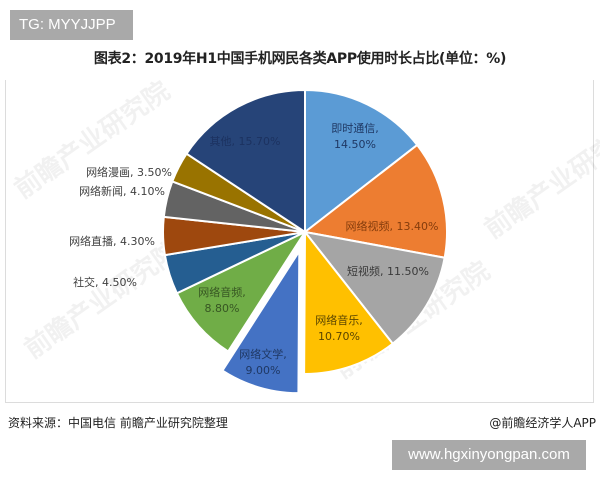 This screenshot has height=480, width=600. What do you see at coordinates (489, 455) in the screenshot?
I see `url-watermark-badge: www.hgxinyongpan.com` at bounding box center [489, 455].